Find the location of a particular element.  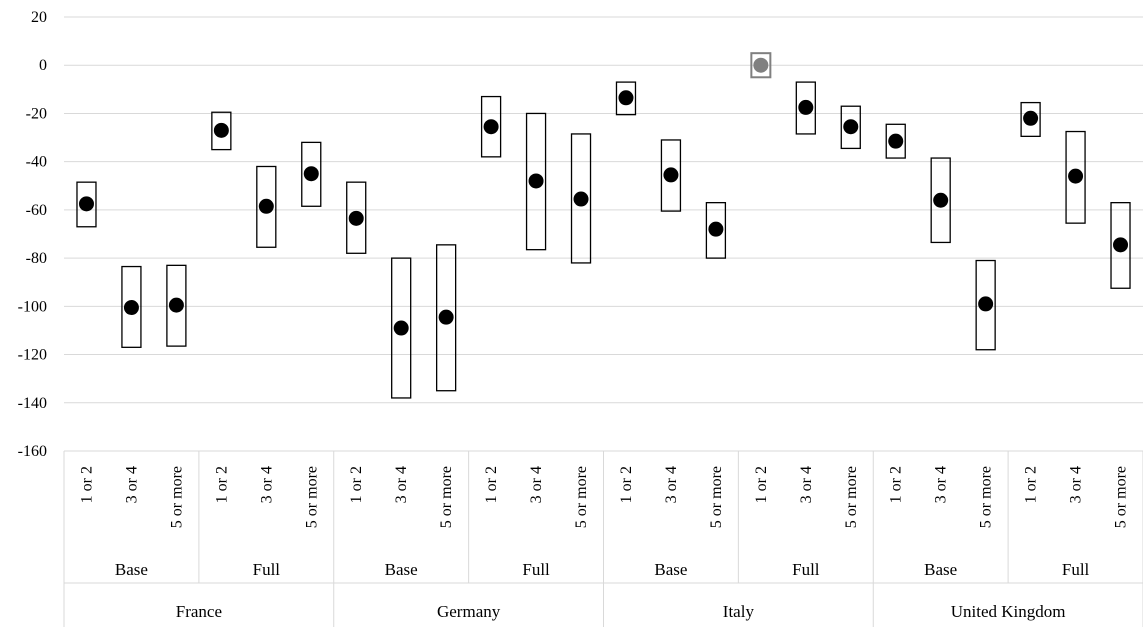

y-tick-label: -100 is located at coordinates (32, 306).